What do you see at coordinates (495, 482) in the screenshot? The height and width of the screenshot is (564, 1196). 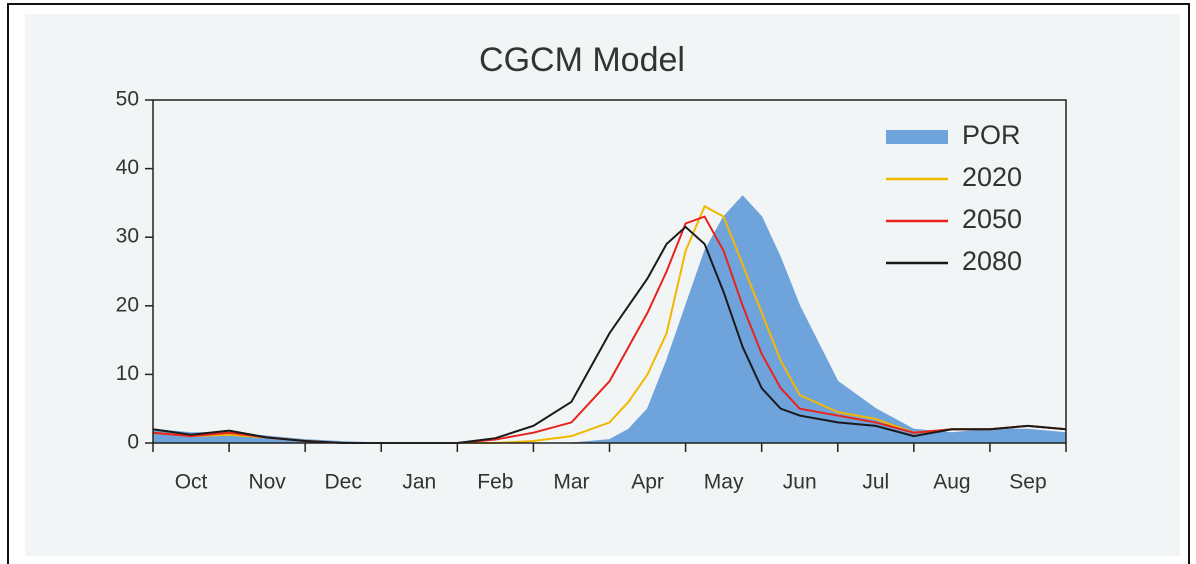 I see `x-tick-label: Feb` at bounding box center [495, 482].